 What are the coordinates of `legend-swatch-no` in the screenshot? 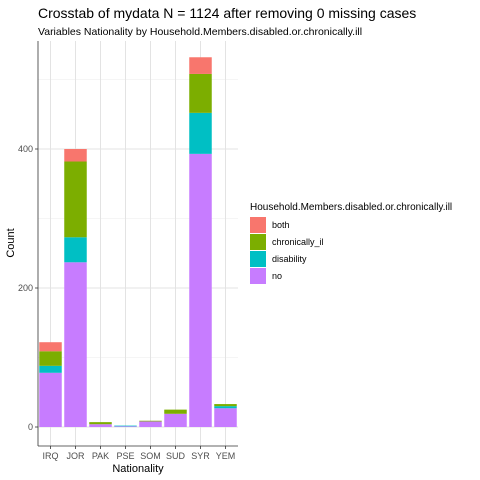 It's located at (258, 276).